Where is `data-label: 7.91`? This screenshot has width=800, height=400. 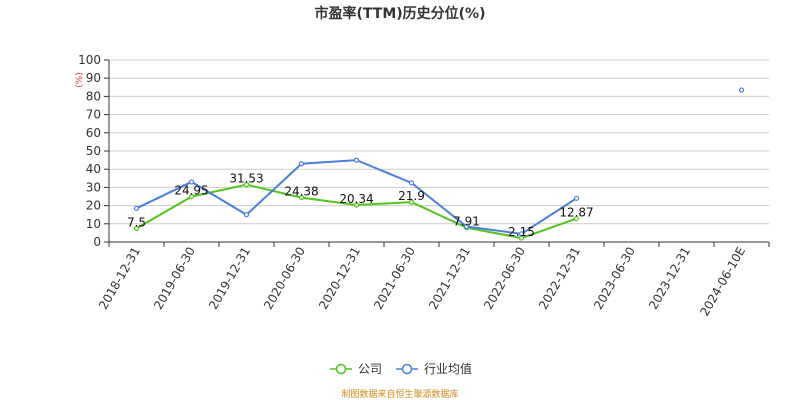
data-label: 7.91 is located at coordinates (466, 222).